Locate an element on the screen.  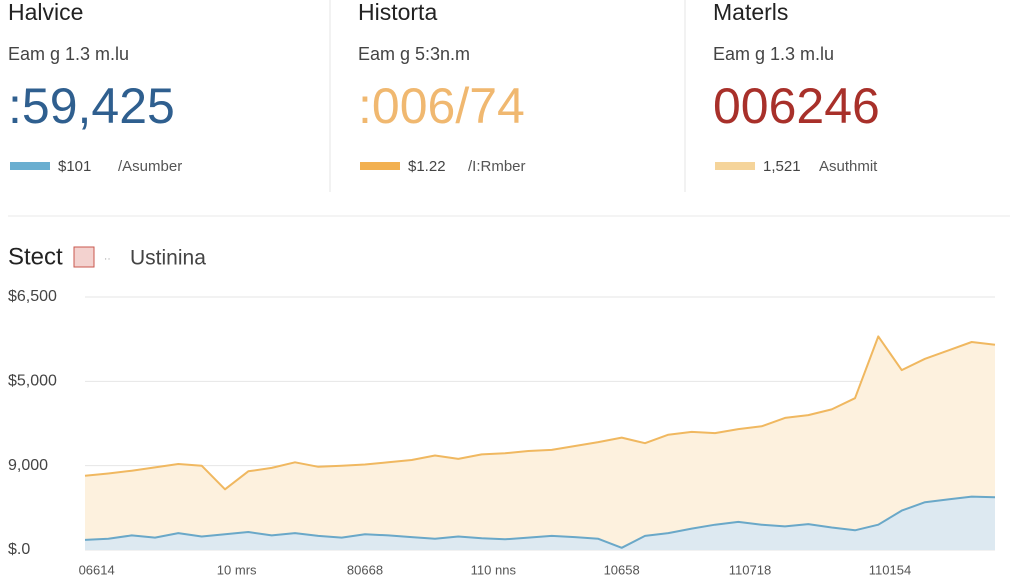
chart-title: Stect is located at coordinates (35, 256).